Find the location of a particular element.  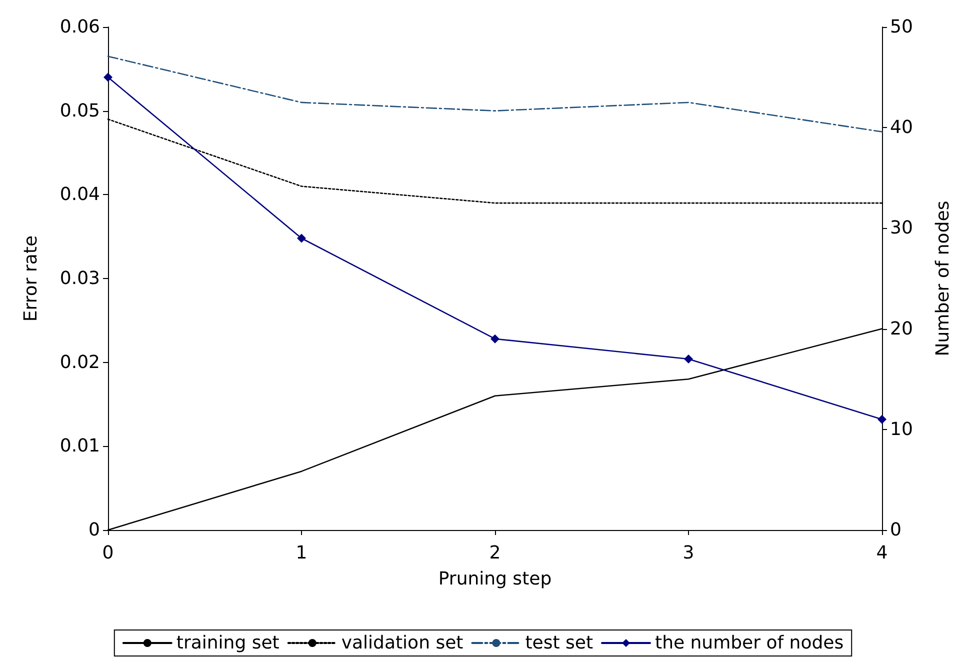

y-tick-label: 0.02 is located at coordinates (80, 362).